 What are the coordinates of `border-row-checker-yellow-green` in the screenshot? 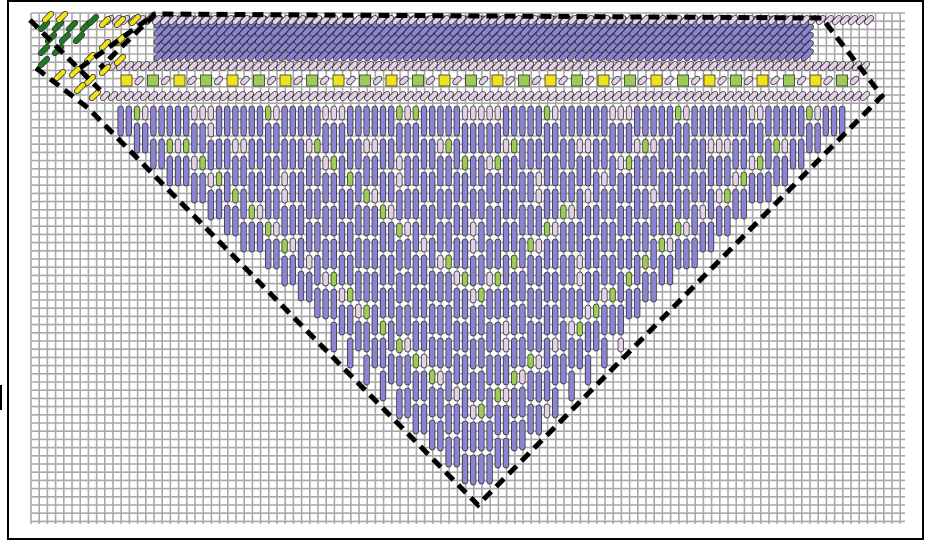 It's located at (490, 80).